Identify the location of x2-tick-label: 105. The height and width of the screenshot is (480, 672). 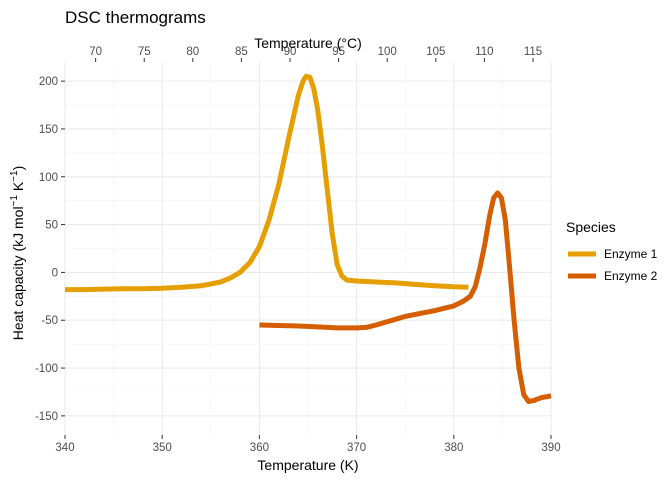
(435, 52).